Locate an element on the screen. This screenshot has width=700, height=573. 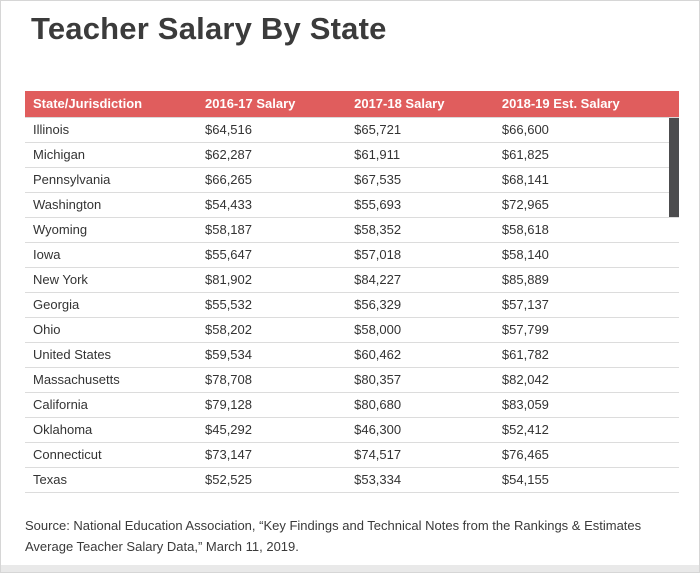
column-header-2018-19-est-salary: 2018-19 Est. Salary is located at coordinates (586, 104).